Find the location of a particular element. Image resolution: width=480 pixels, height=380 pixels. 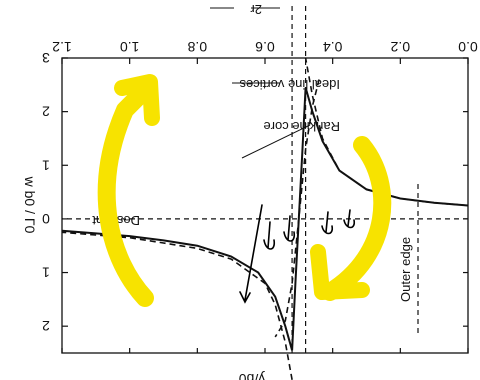

x-tick-label-0: 0.0 is located at coordinates (468, 47).